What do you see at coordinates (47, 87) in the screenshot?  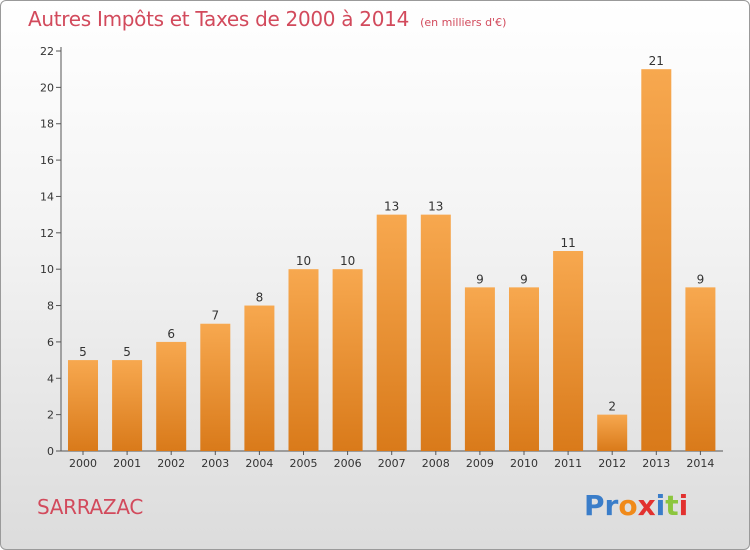 I see `y-tick-label: 20` at bounding box center [47, 87].